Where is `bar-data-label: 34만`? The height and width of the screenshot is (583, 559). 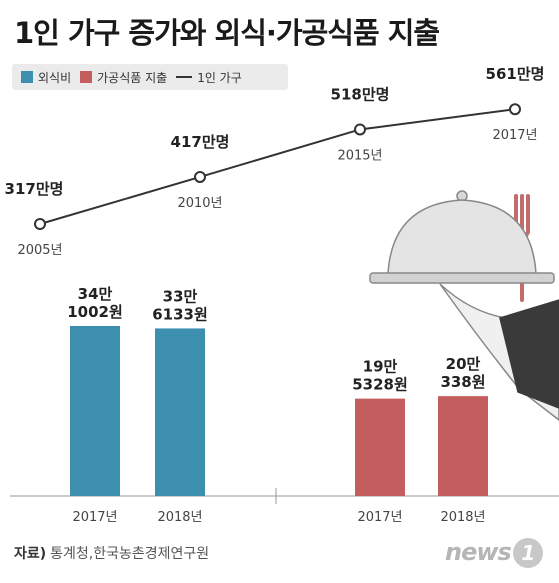
bar-data-label: 34만 is located at coordinates (95, 294).